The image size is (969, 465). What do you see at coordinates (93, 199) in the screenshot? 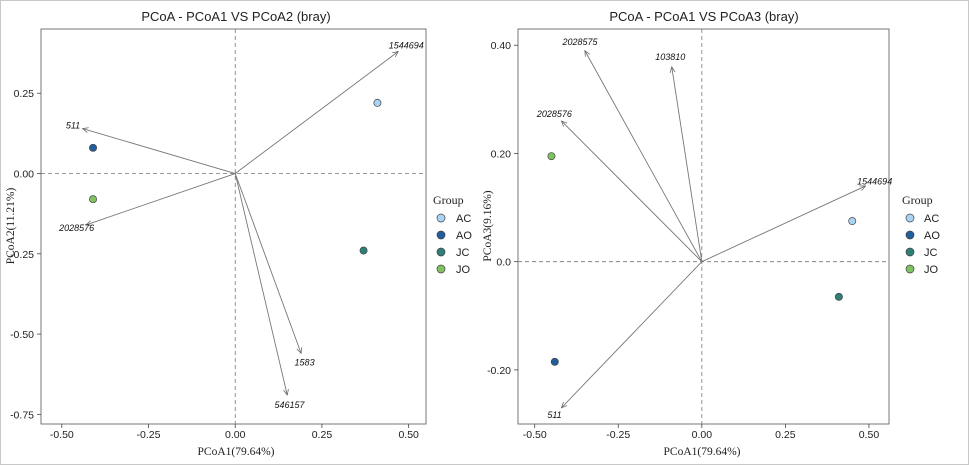
I see `panel-1-point-jo` at bounding box center [93, 199].